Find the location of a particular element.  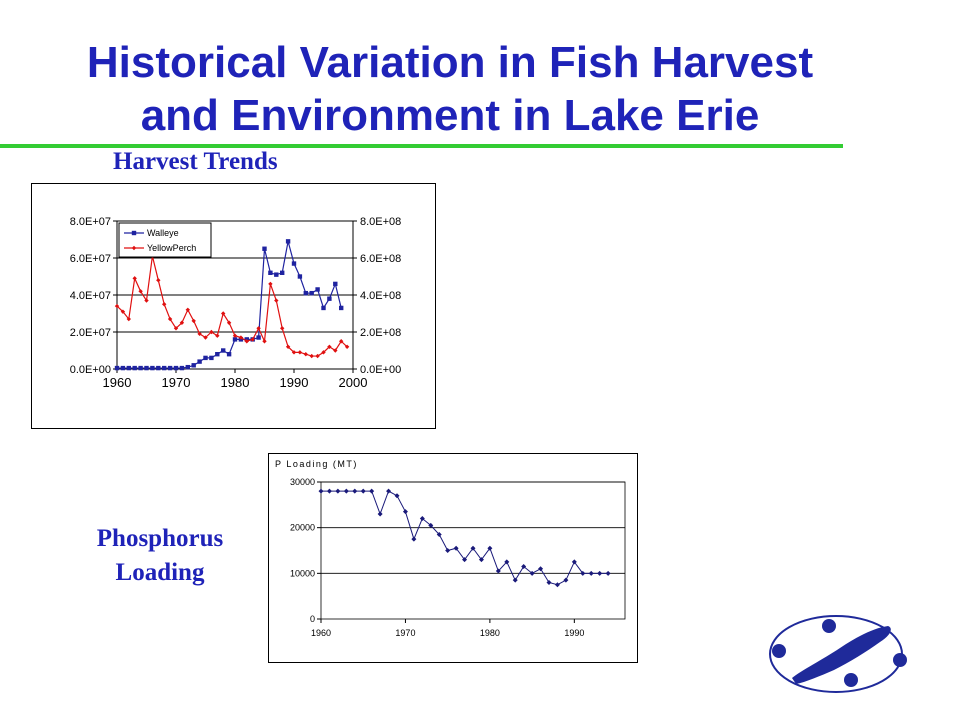

phos-y-tick-label: 30000 is located at coordinates (302, 482).